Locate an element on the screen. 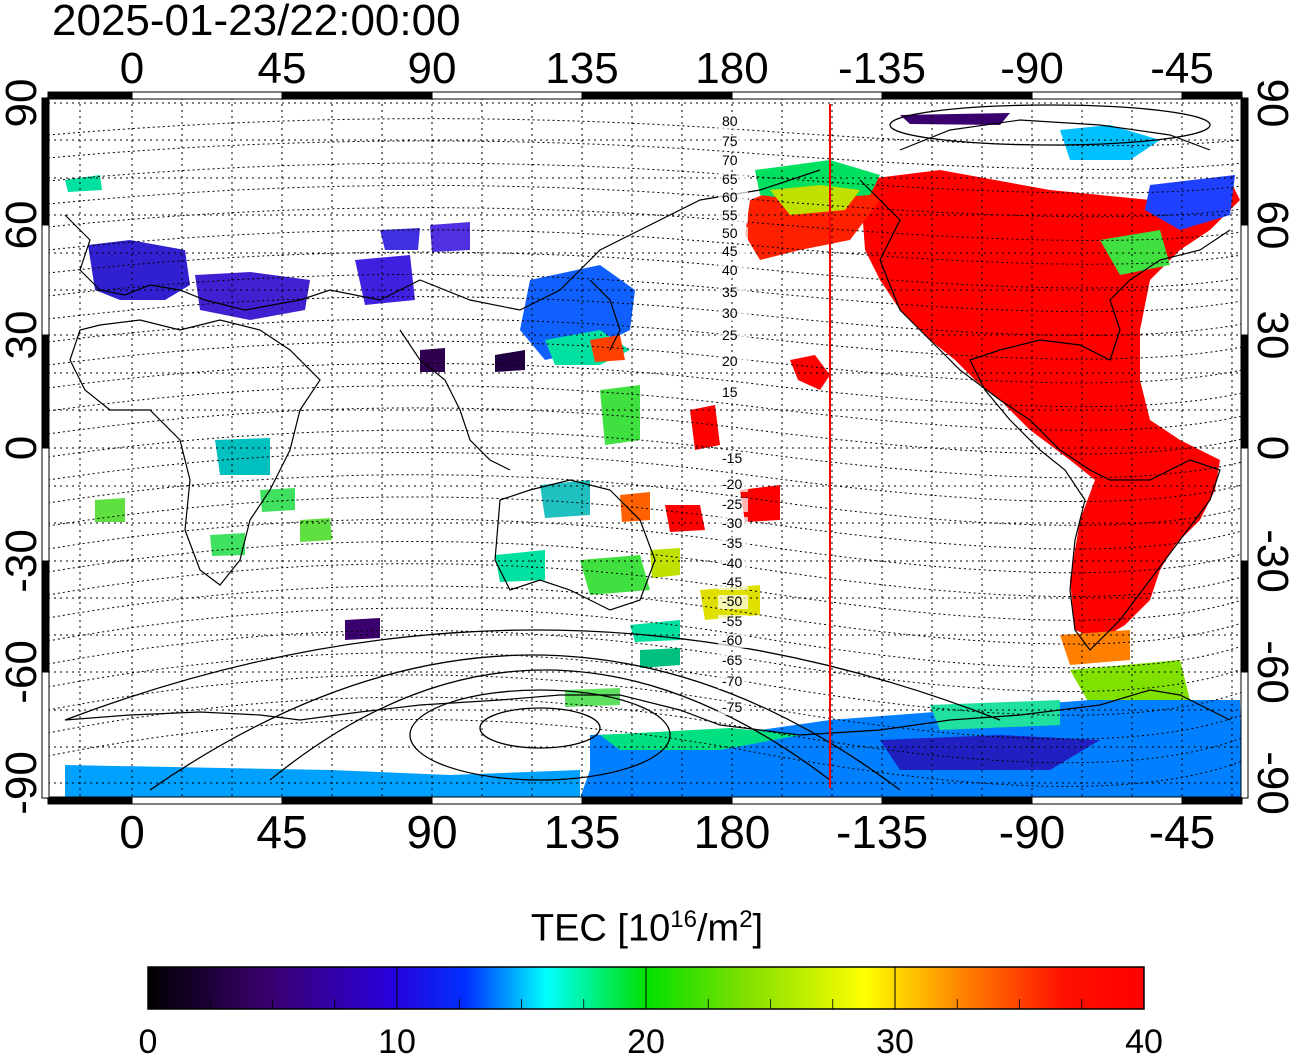  magnetic-lat-label: 30 is located at coordinates (730, 313).